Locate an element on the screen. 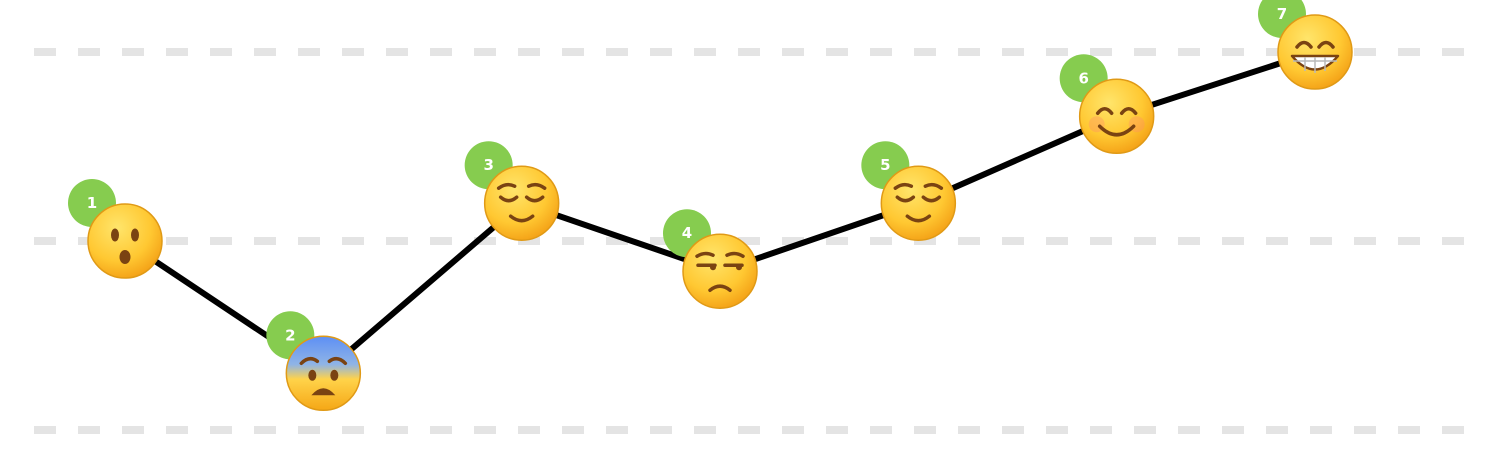 The width and height of the screenshot is (1506, 472). hushed-face-icon is located at coordinates (125, 241).